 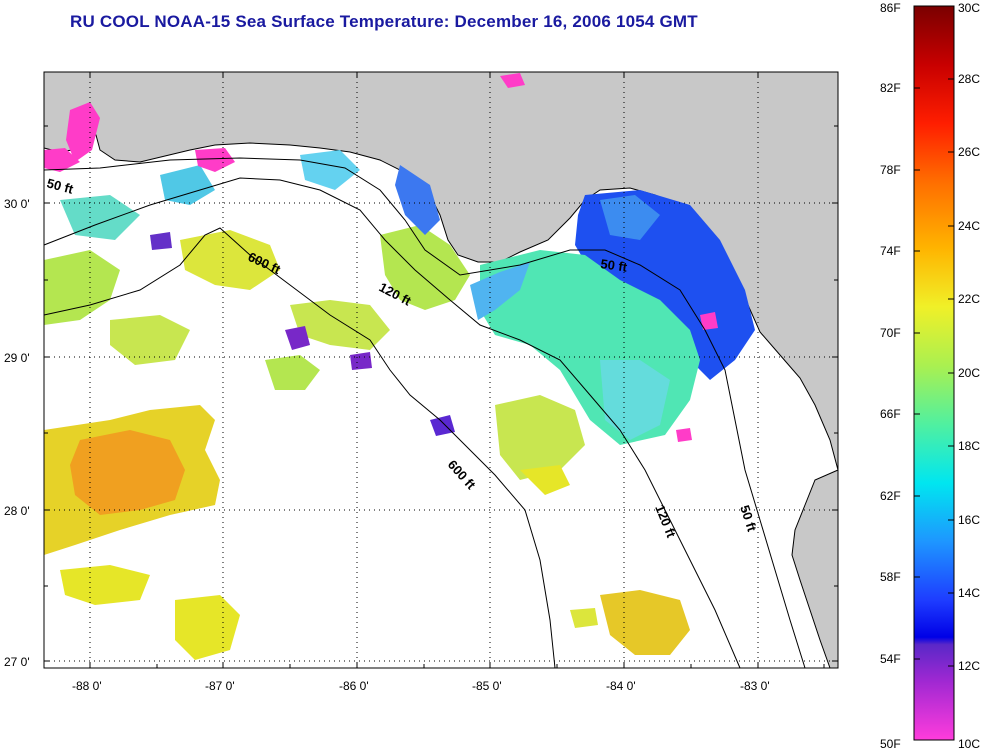 I want to click on lat-label-27: 27 0', so click(x=17, y=662).